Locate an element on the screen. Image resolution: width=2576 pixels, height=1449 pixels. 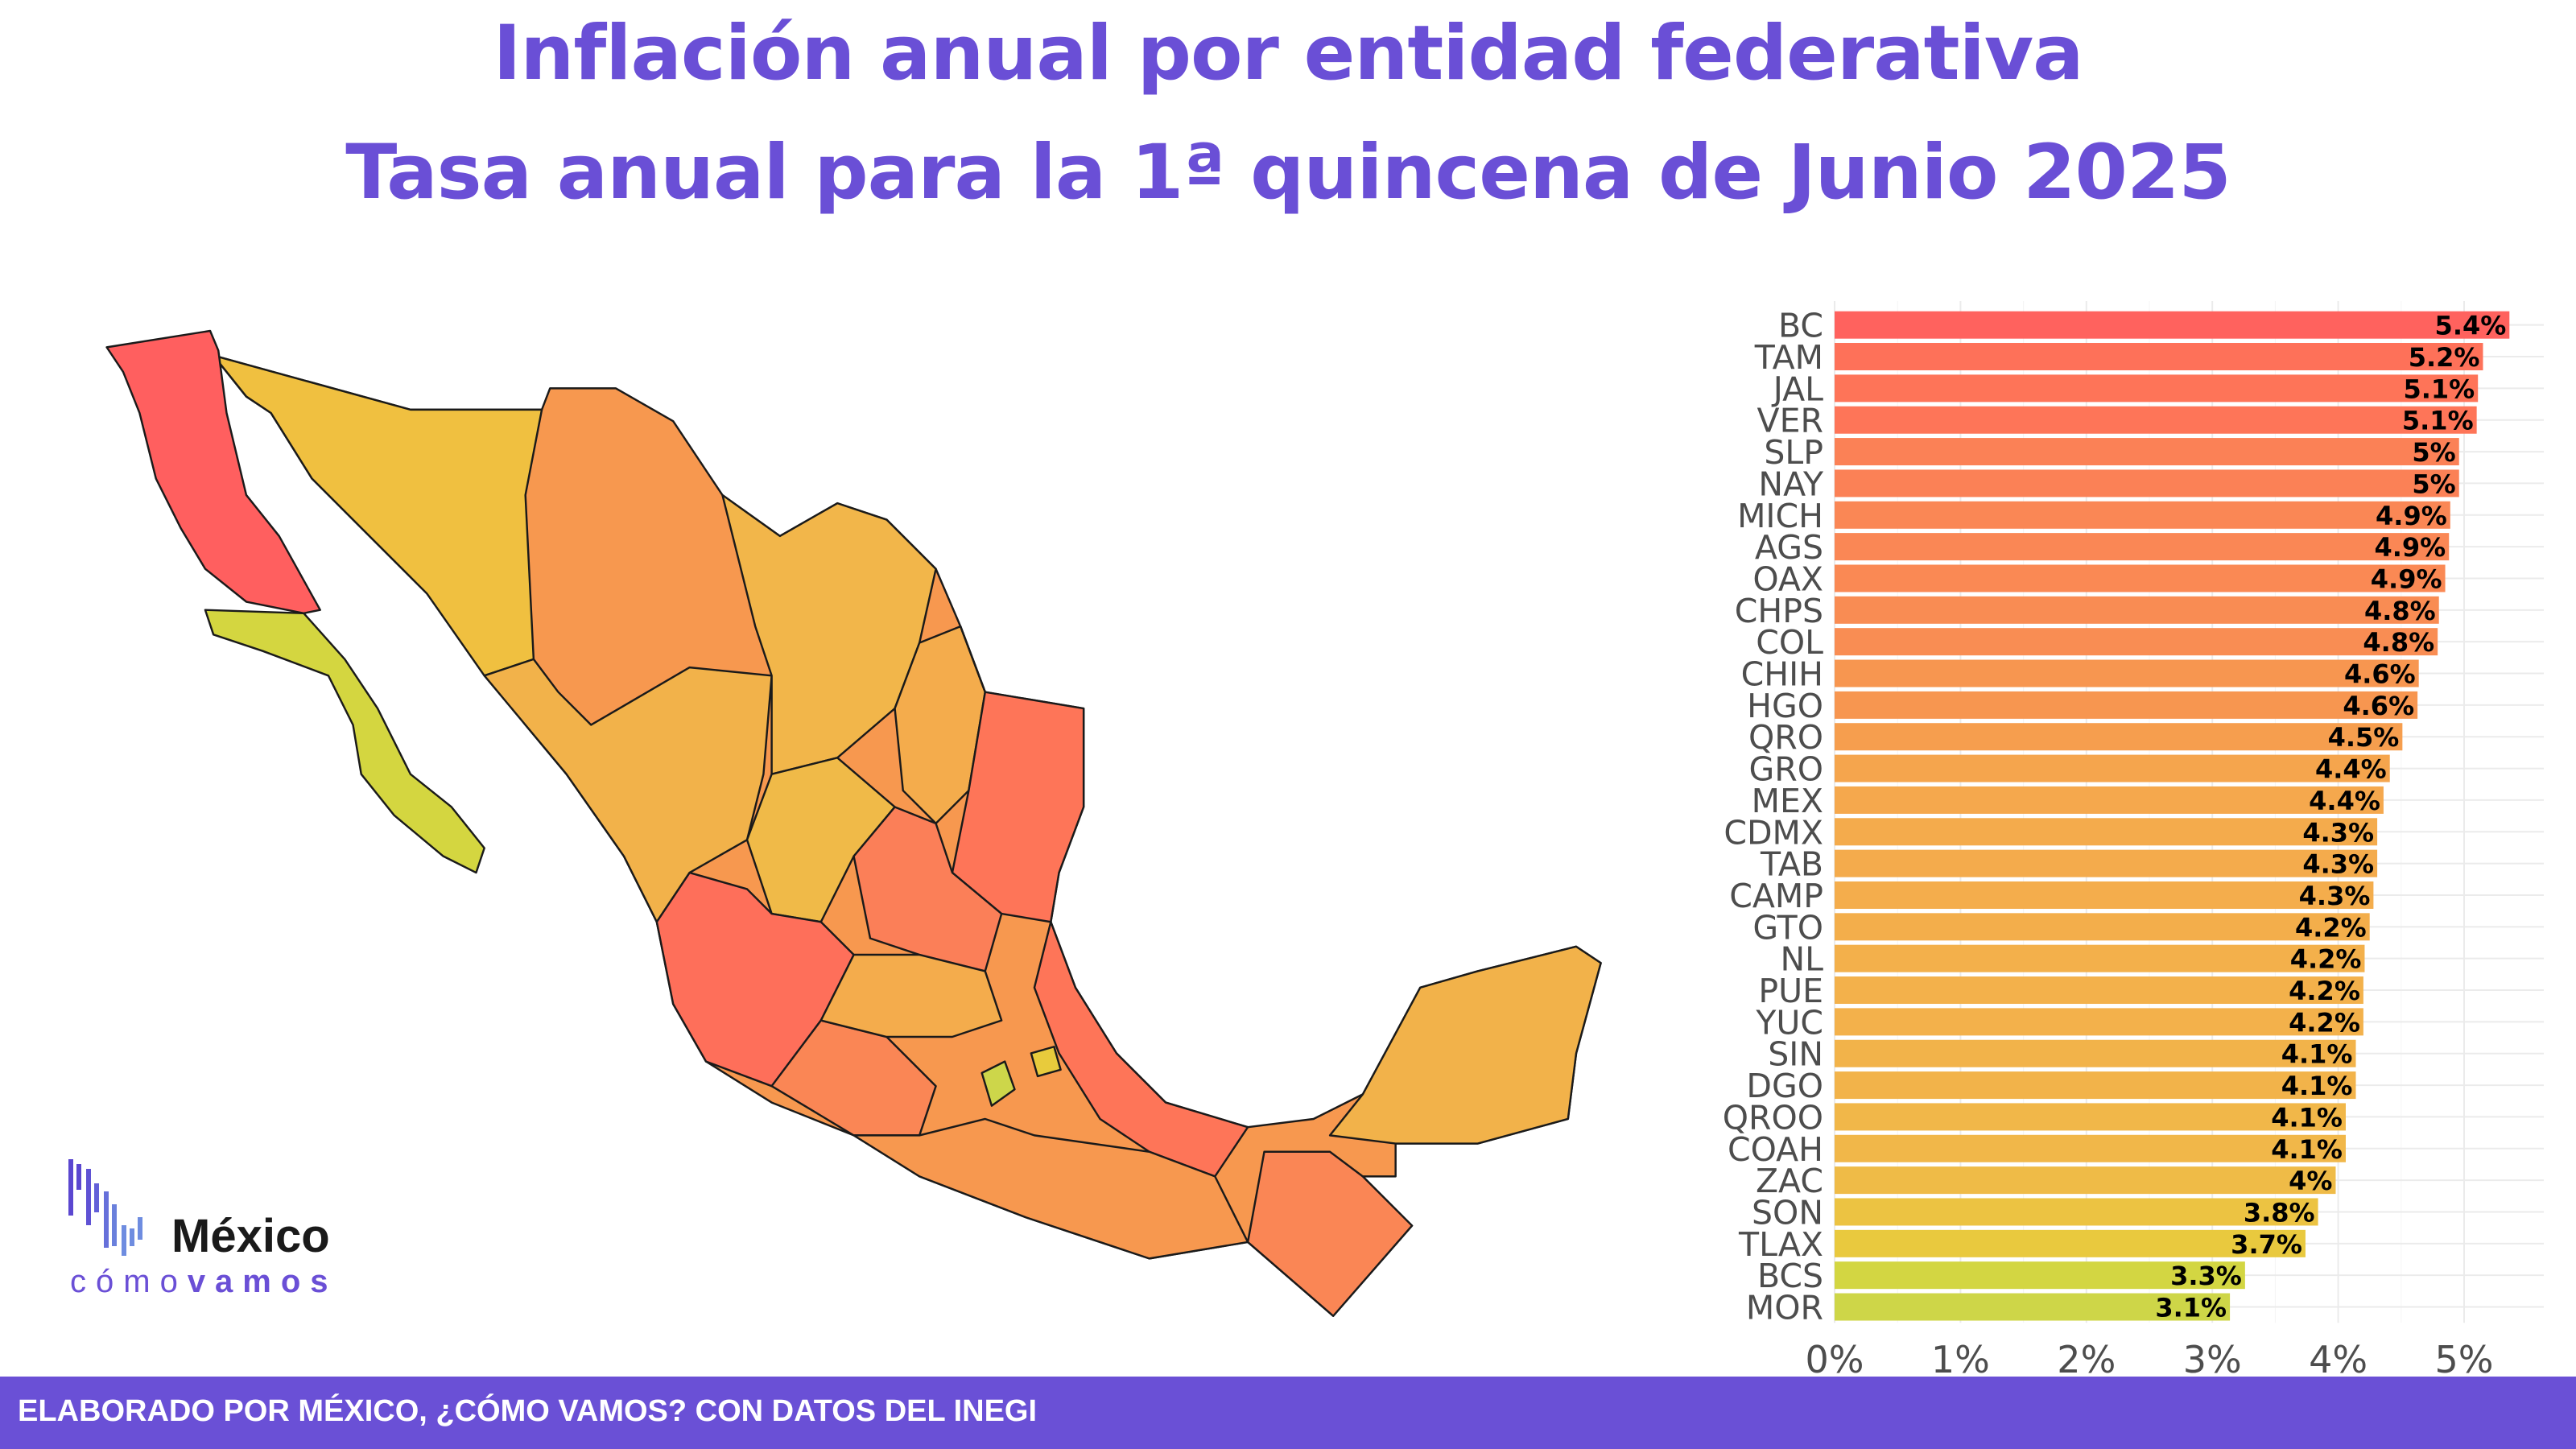
logo-tagline-light: cómo is located at coordinates (129, 1281).